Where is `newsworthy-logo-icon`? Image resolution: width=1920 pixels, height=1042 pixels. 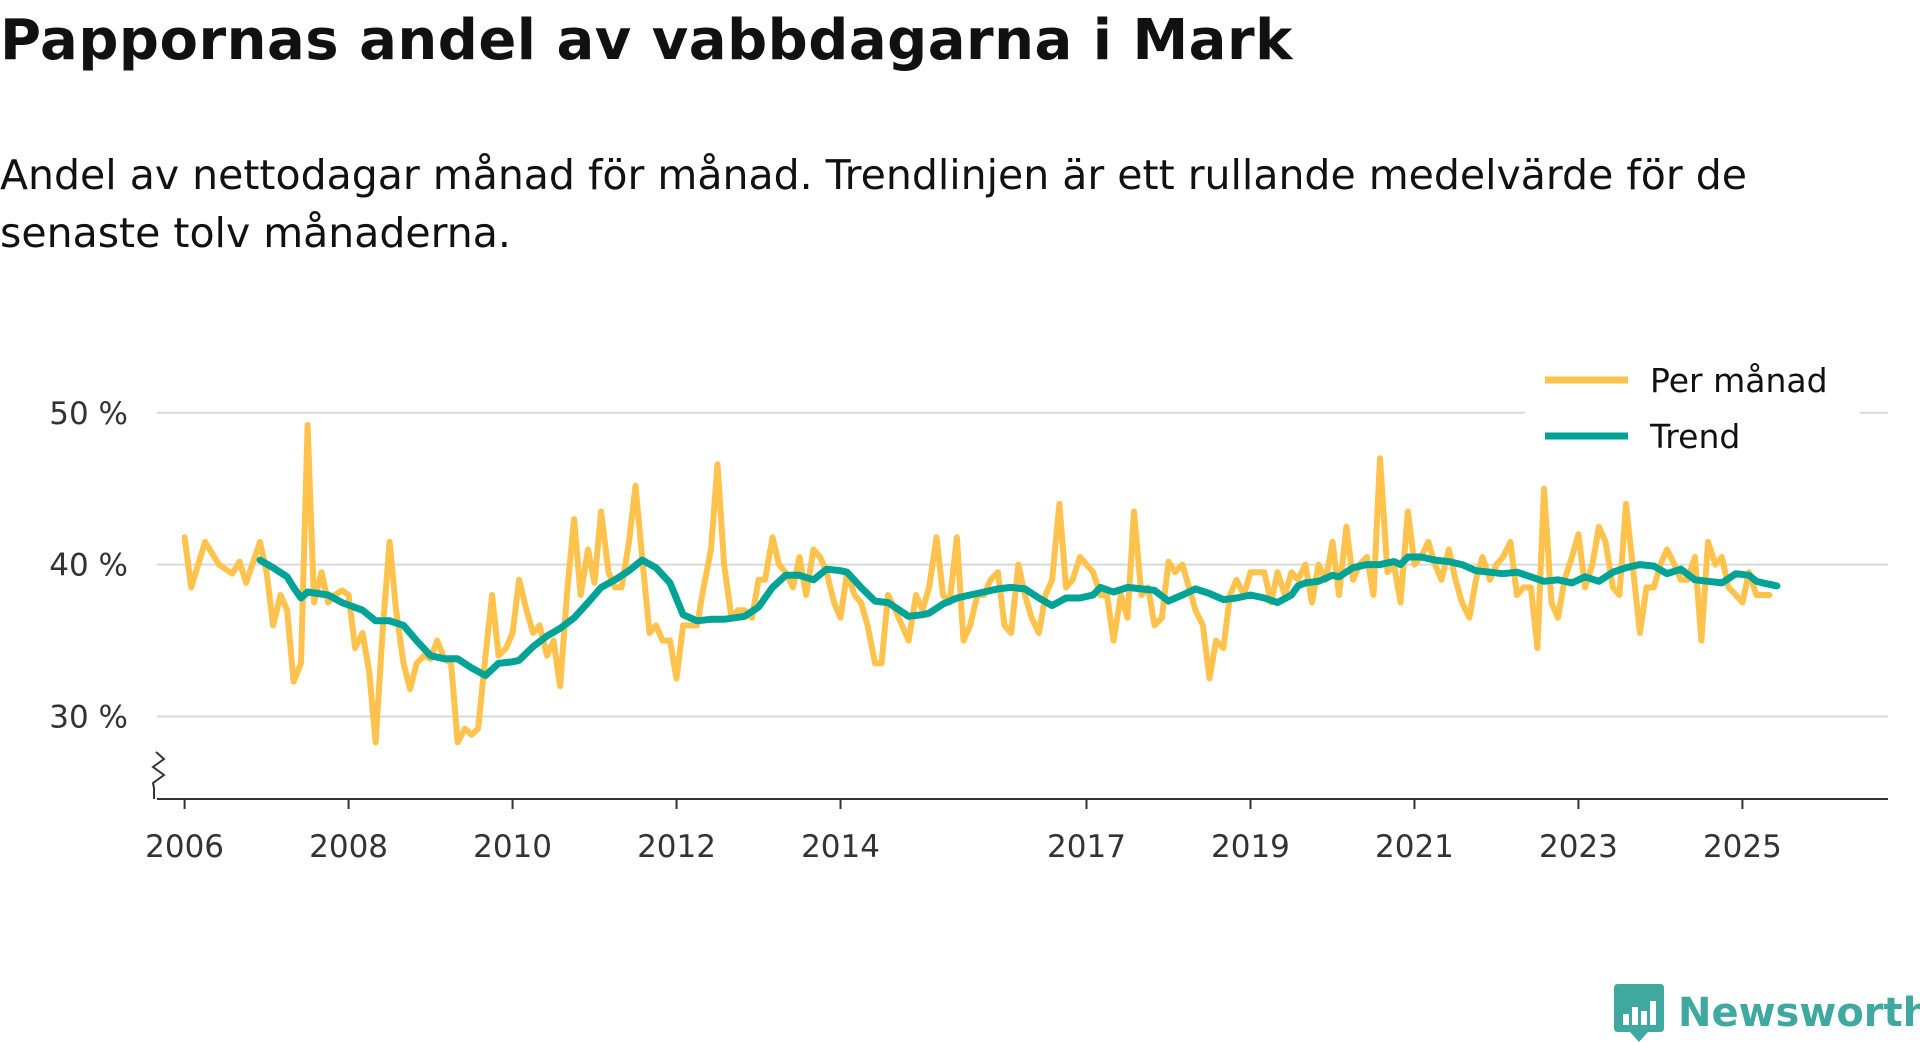
newsworthy-logo-icon is located at coordinates (1639, 1013).